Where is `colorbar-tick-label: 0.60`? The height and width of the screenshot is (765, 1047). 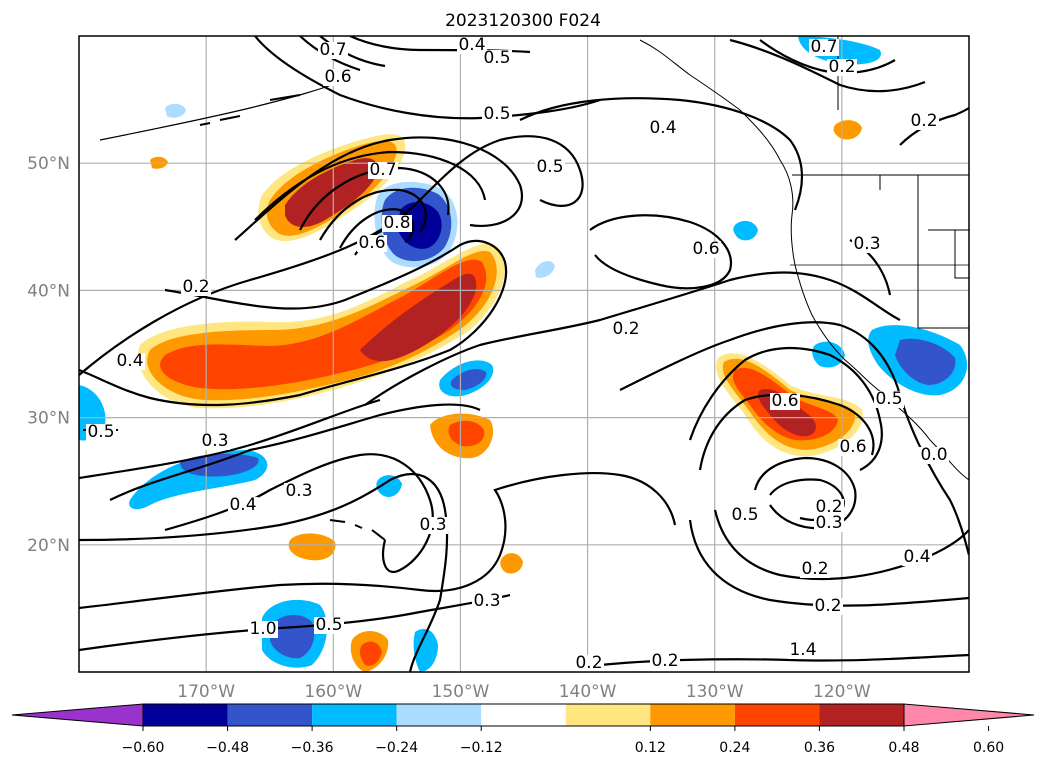 colorbar-tick-label: 0.60 is located at coordinates (988, 748).